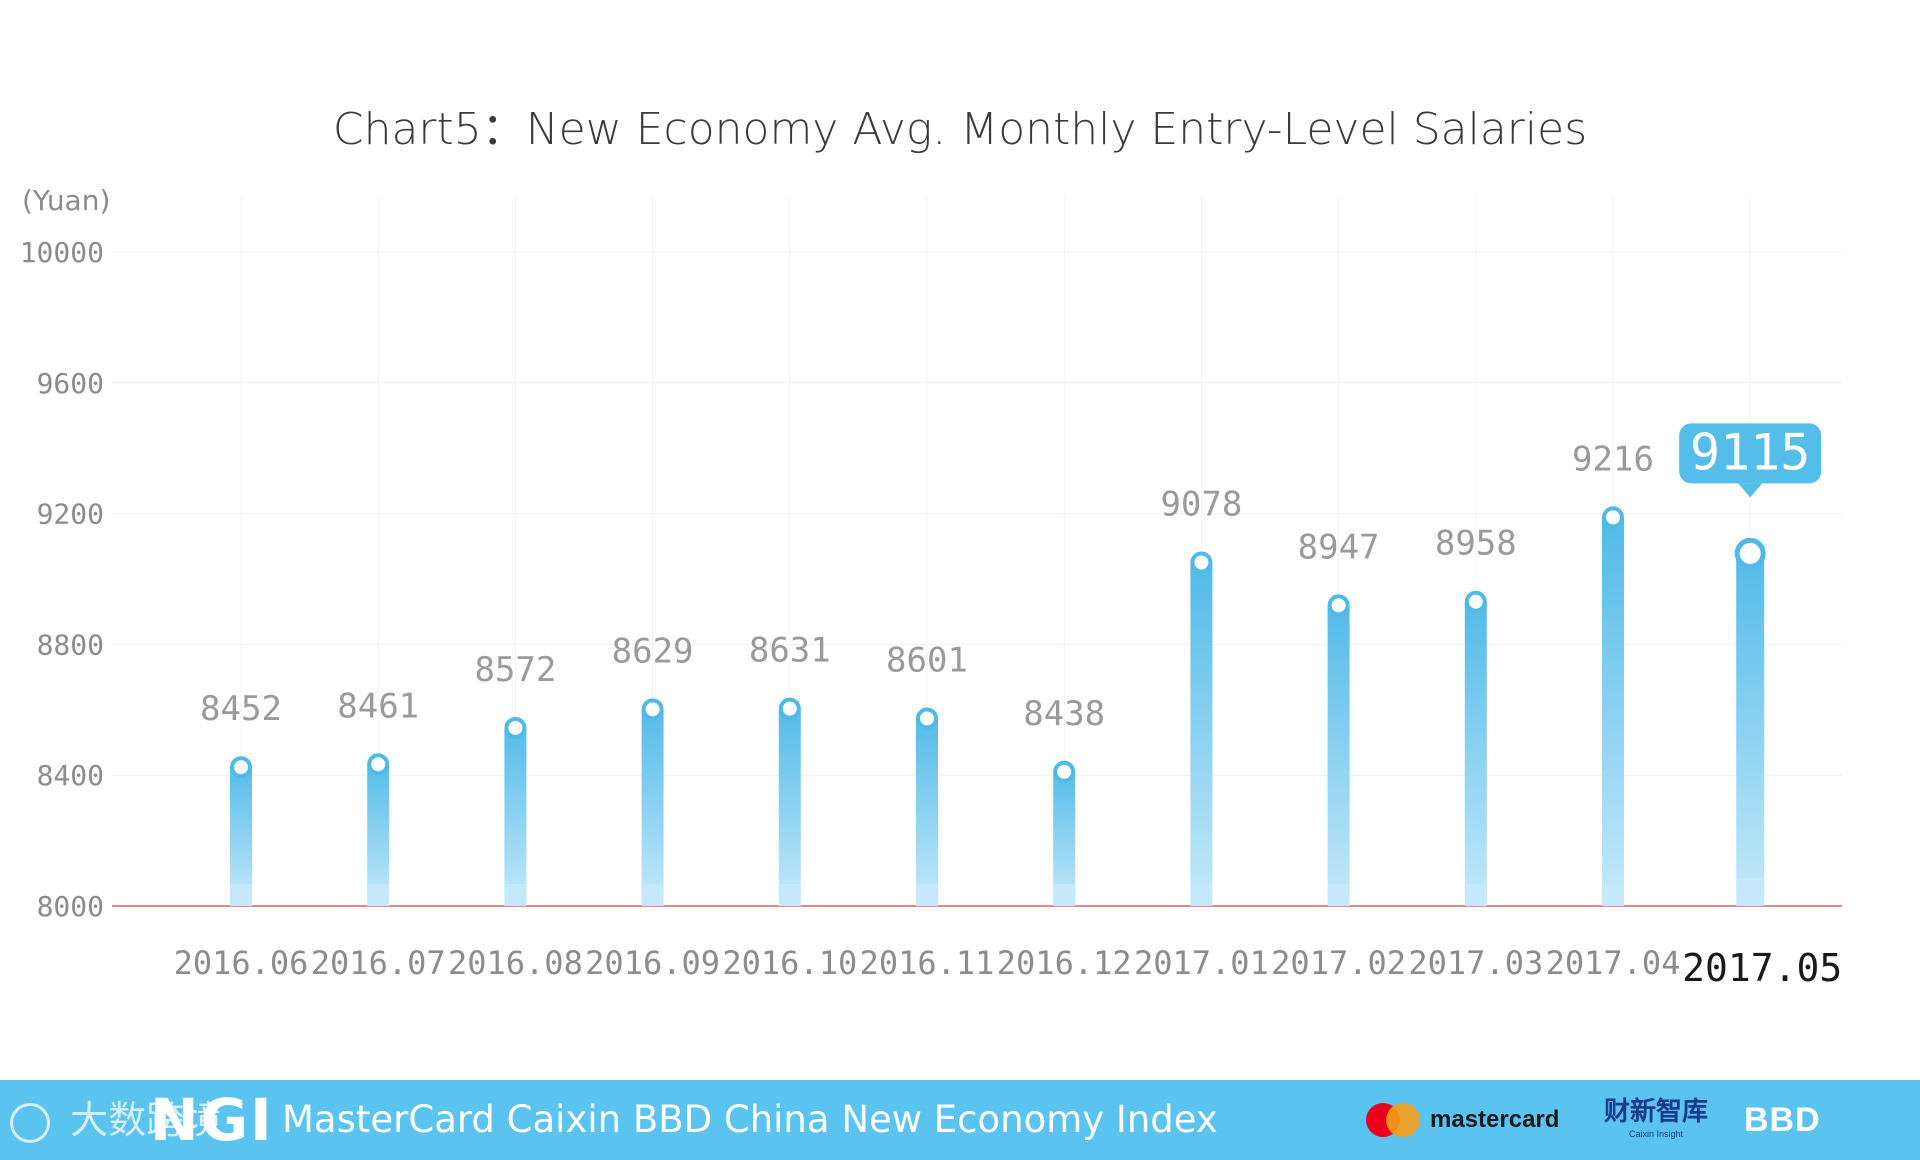 This screenshot has height=1160, width=1920. I want to click on data-label-2017.01: 9078, so click(1201, 504).